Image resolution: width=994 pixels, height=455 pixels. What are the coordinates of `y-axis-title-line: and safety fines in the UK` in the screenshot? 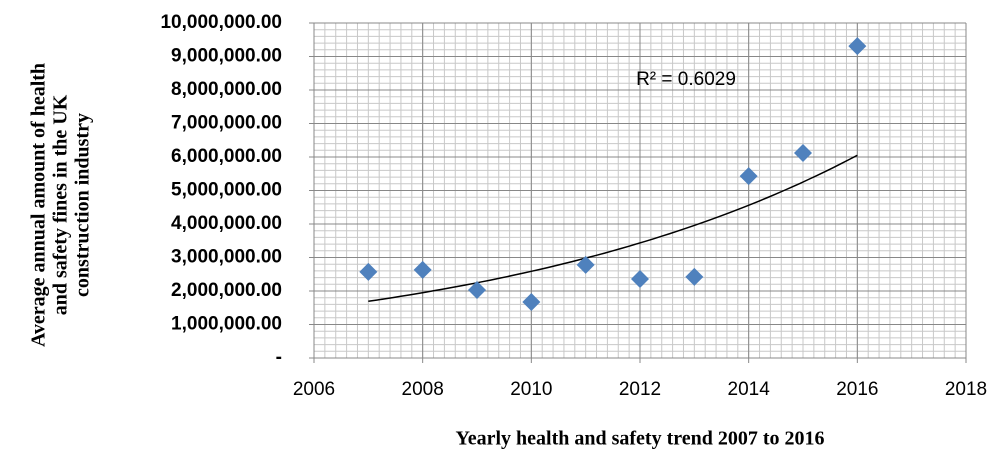 It's located at (61, 204).